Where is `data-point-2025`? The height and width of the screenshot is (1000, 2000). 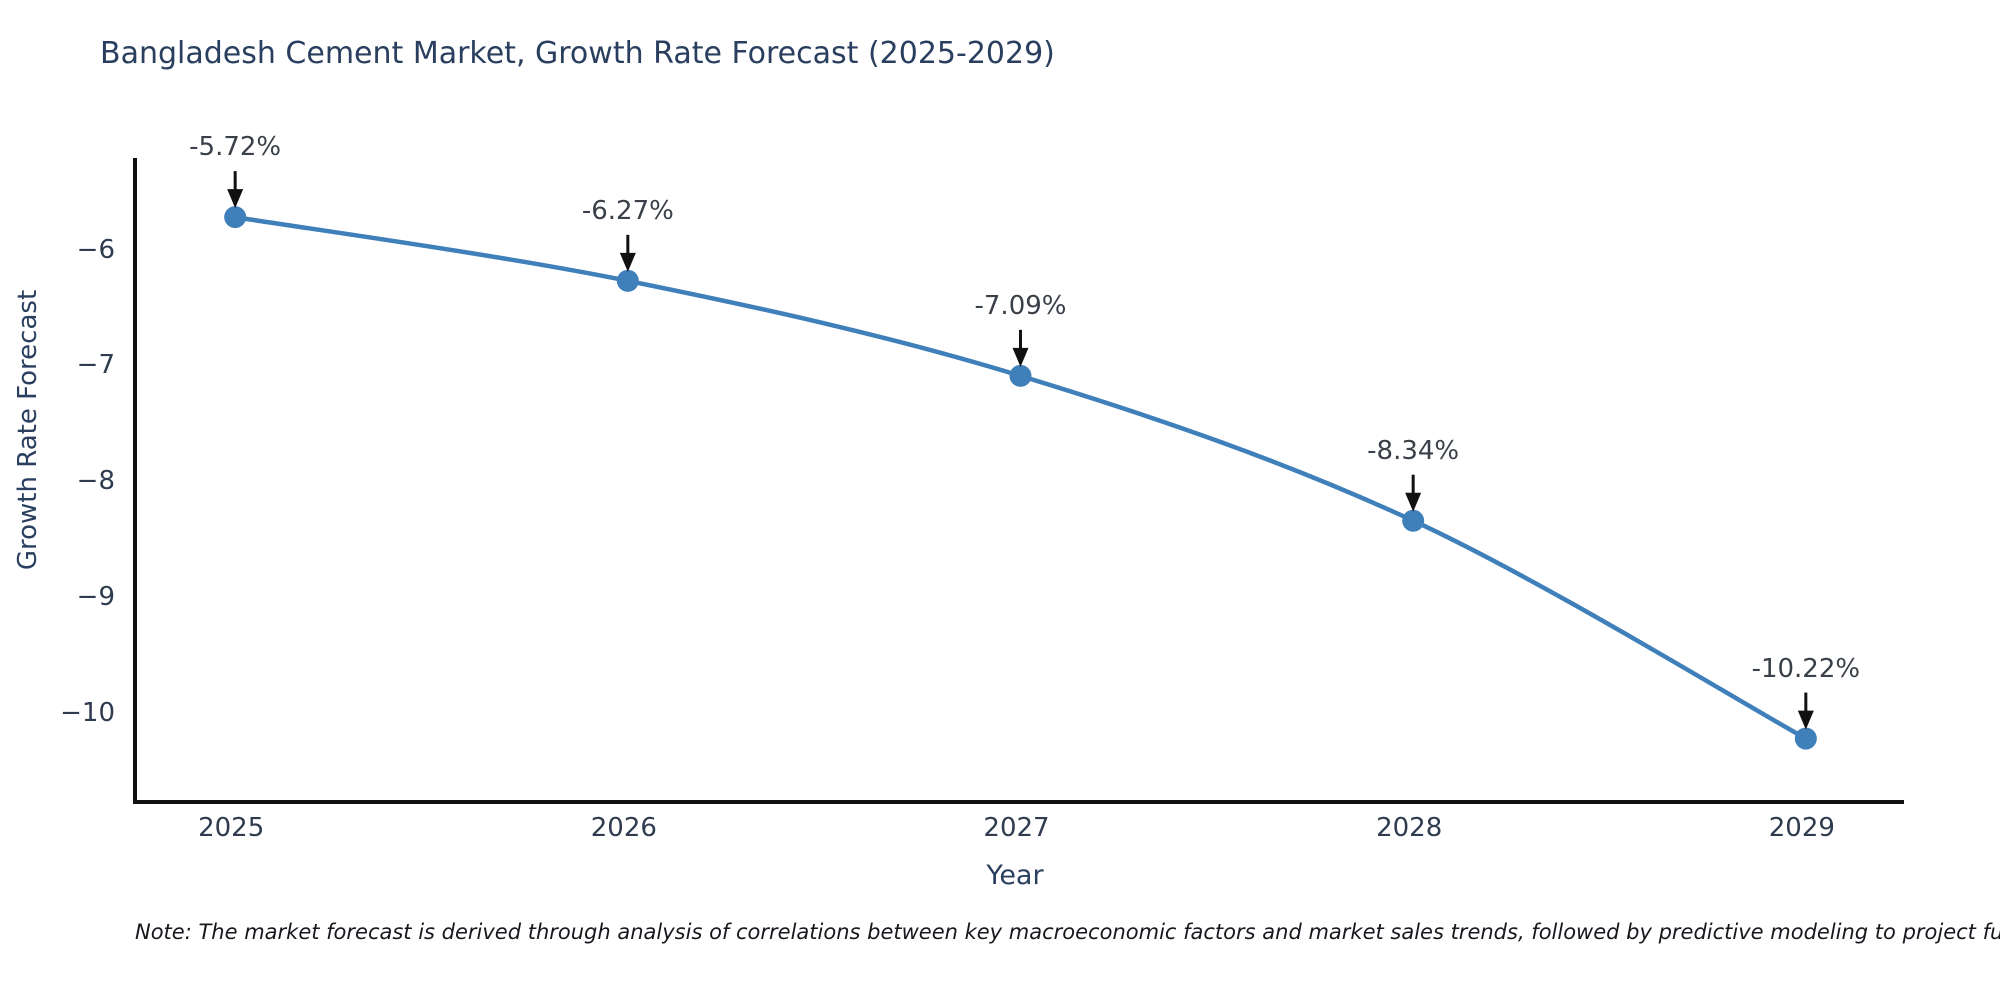 data-point-2025 is located at coordinates (235, 217).